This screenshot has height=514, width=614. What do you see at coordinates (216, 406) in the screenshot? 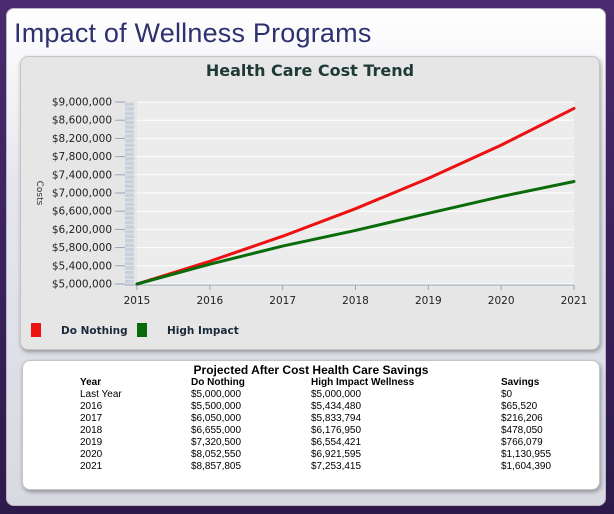
I see `table-cell: $5,500,000` at bounding box center [216, 406].